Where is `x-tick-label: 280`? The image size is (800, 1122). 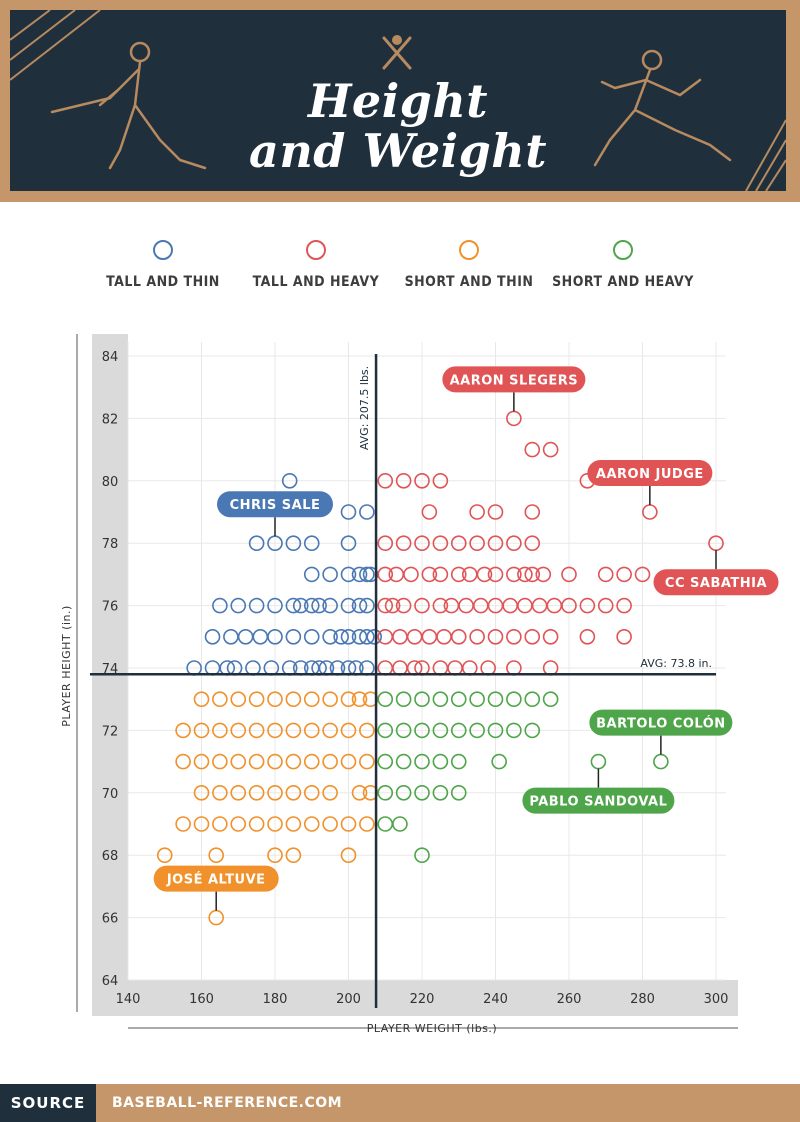 x-tick-label: 280 is located at coordinates (642, 999).